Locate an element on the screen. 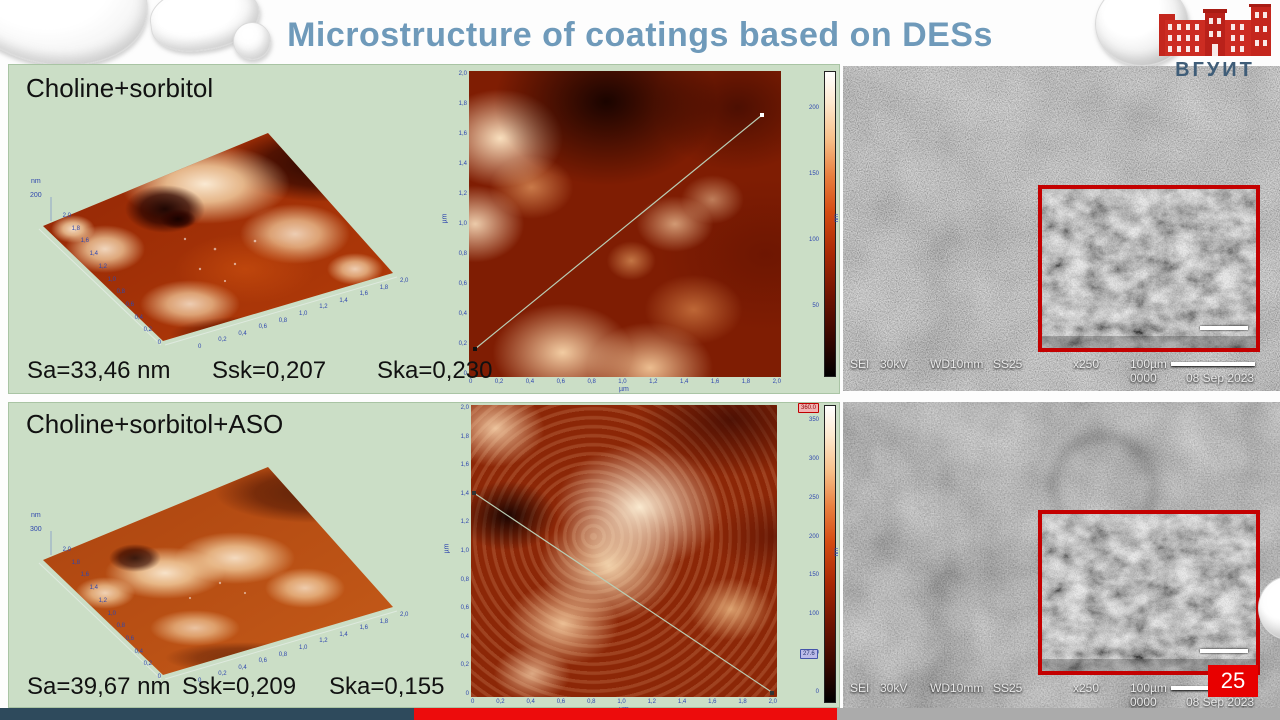 This screenshot has height=720, width=1280. z-axis-max: 200 is located at coordinates (36, 195).